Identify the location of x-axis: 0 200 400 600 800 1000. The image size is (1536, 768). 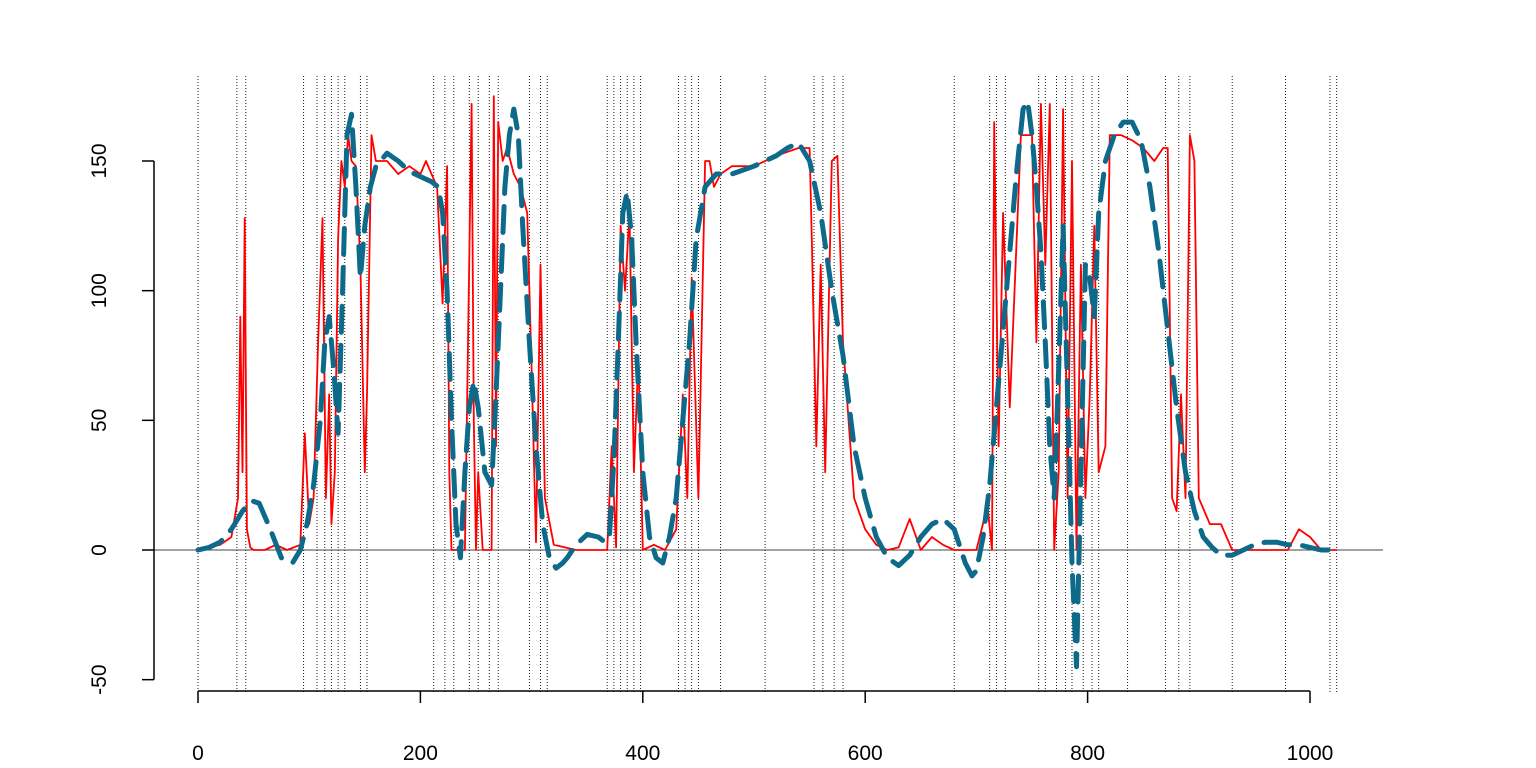
(762, 728).